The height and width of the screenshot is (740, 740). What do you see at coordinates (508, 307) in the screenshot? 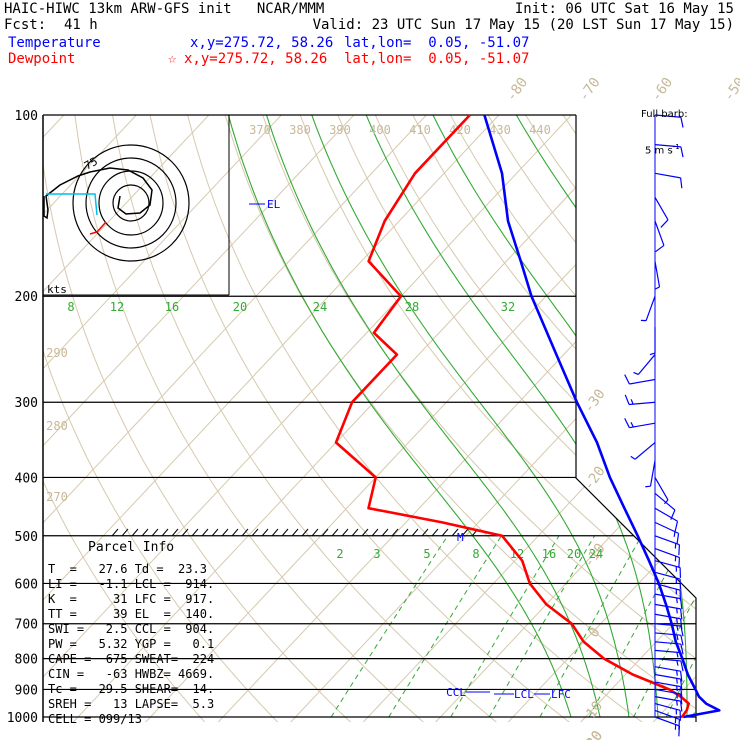
I see `moist-adiabat-label: 32` at bounding box center [508, 307].